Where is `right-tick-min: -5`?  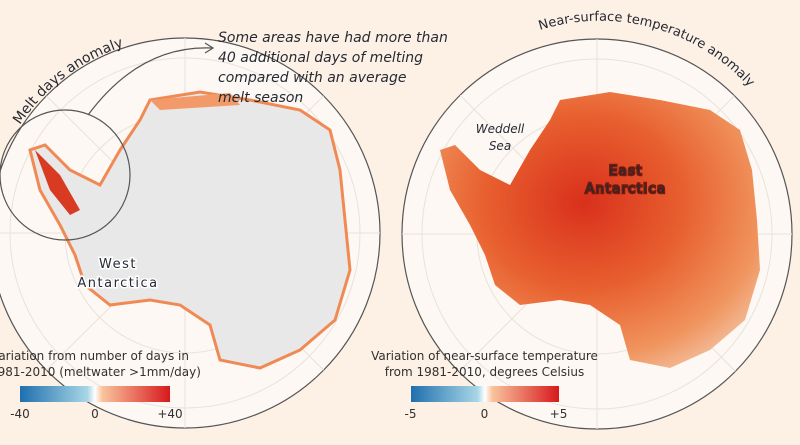 right-tick-min: -5 is located at coordinates (410, 414).